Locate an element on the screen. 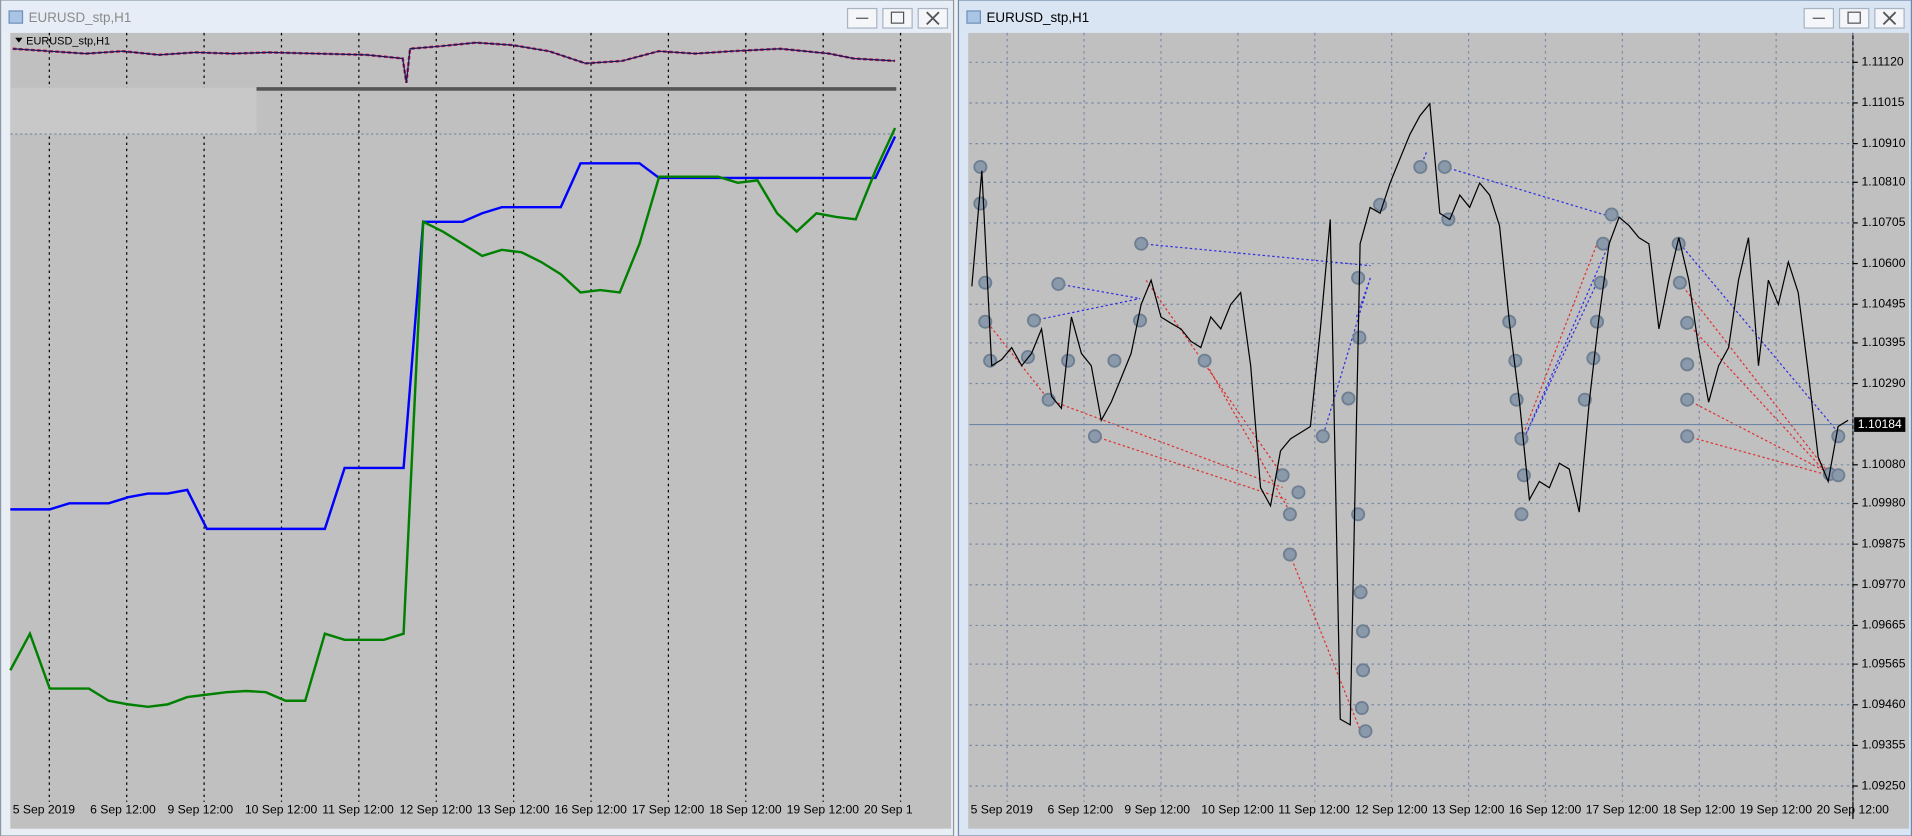 The image size is (1912, 836). y-tick-label: 1.10080 is located at coordinates (1883, 464).